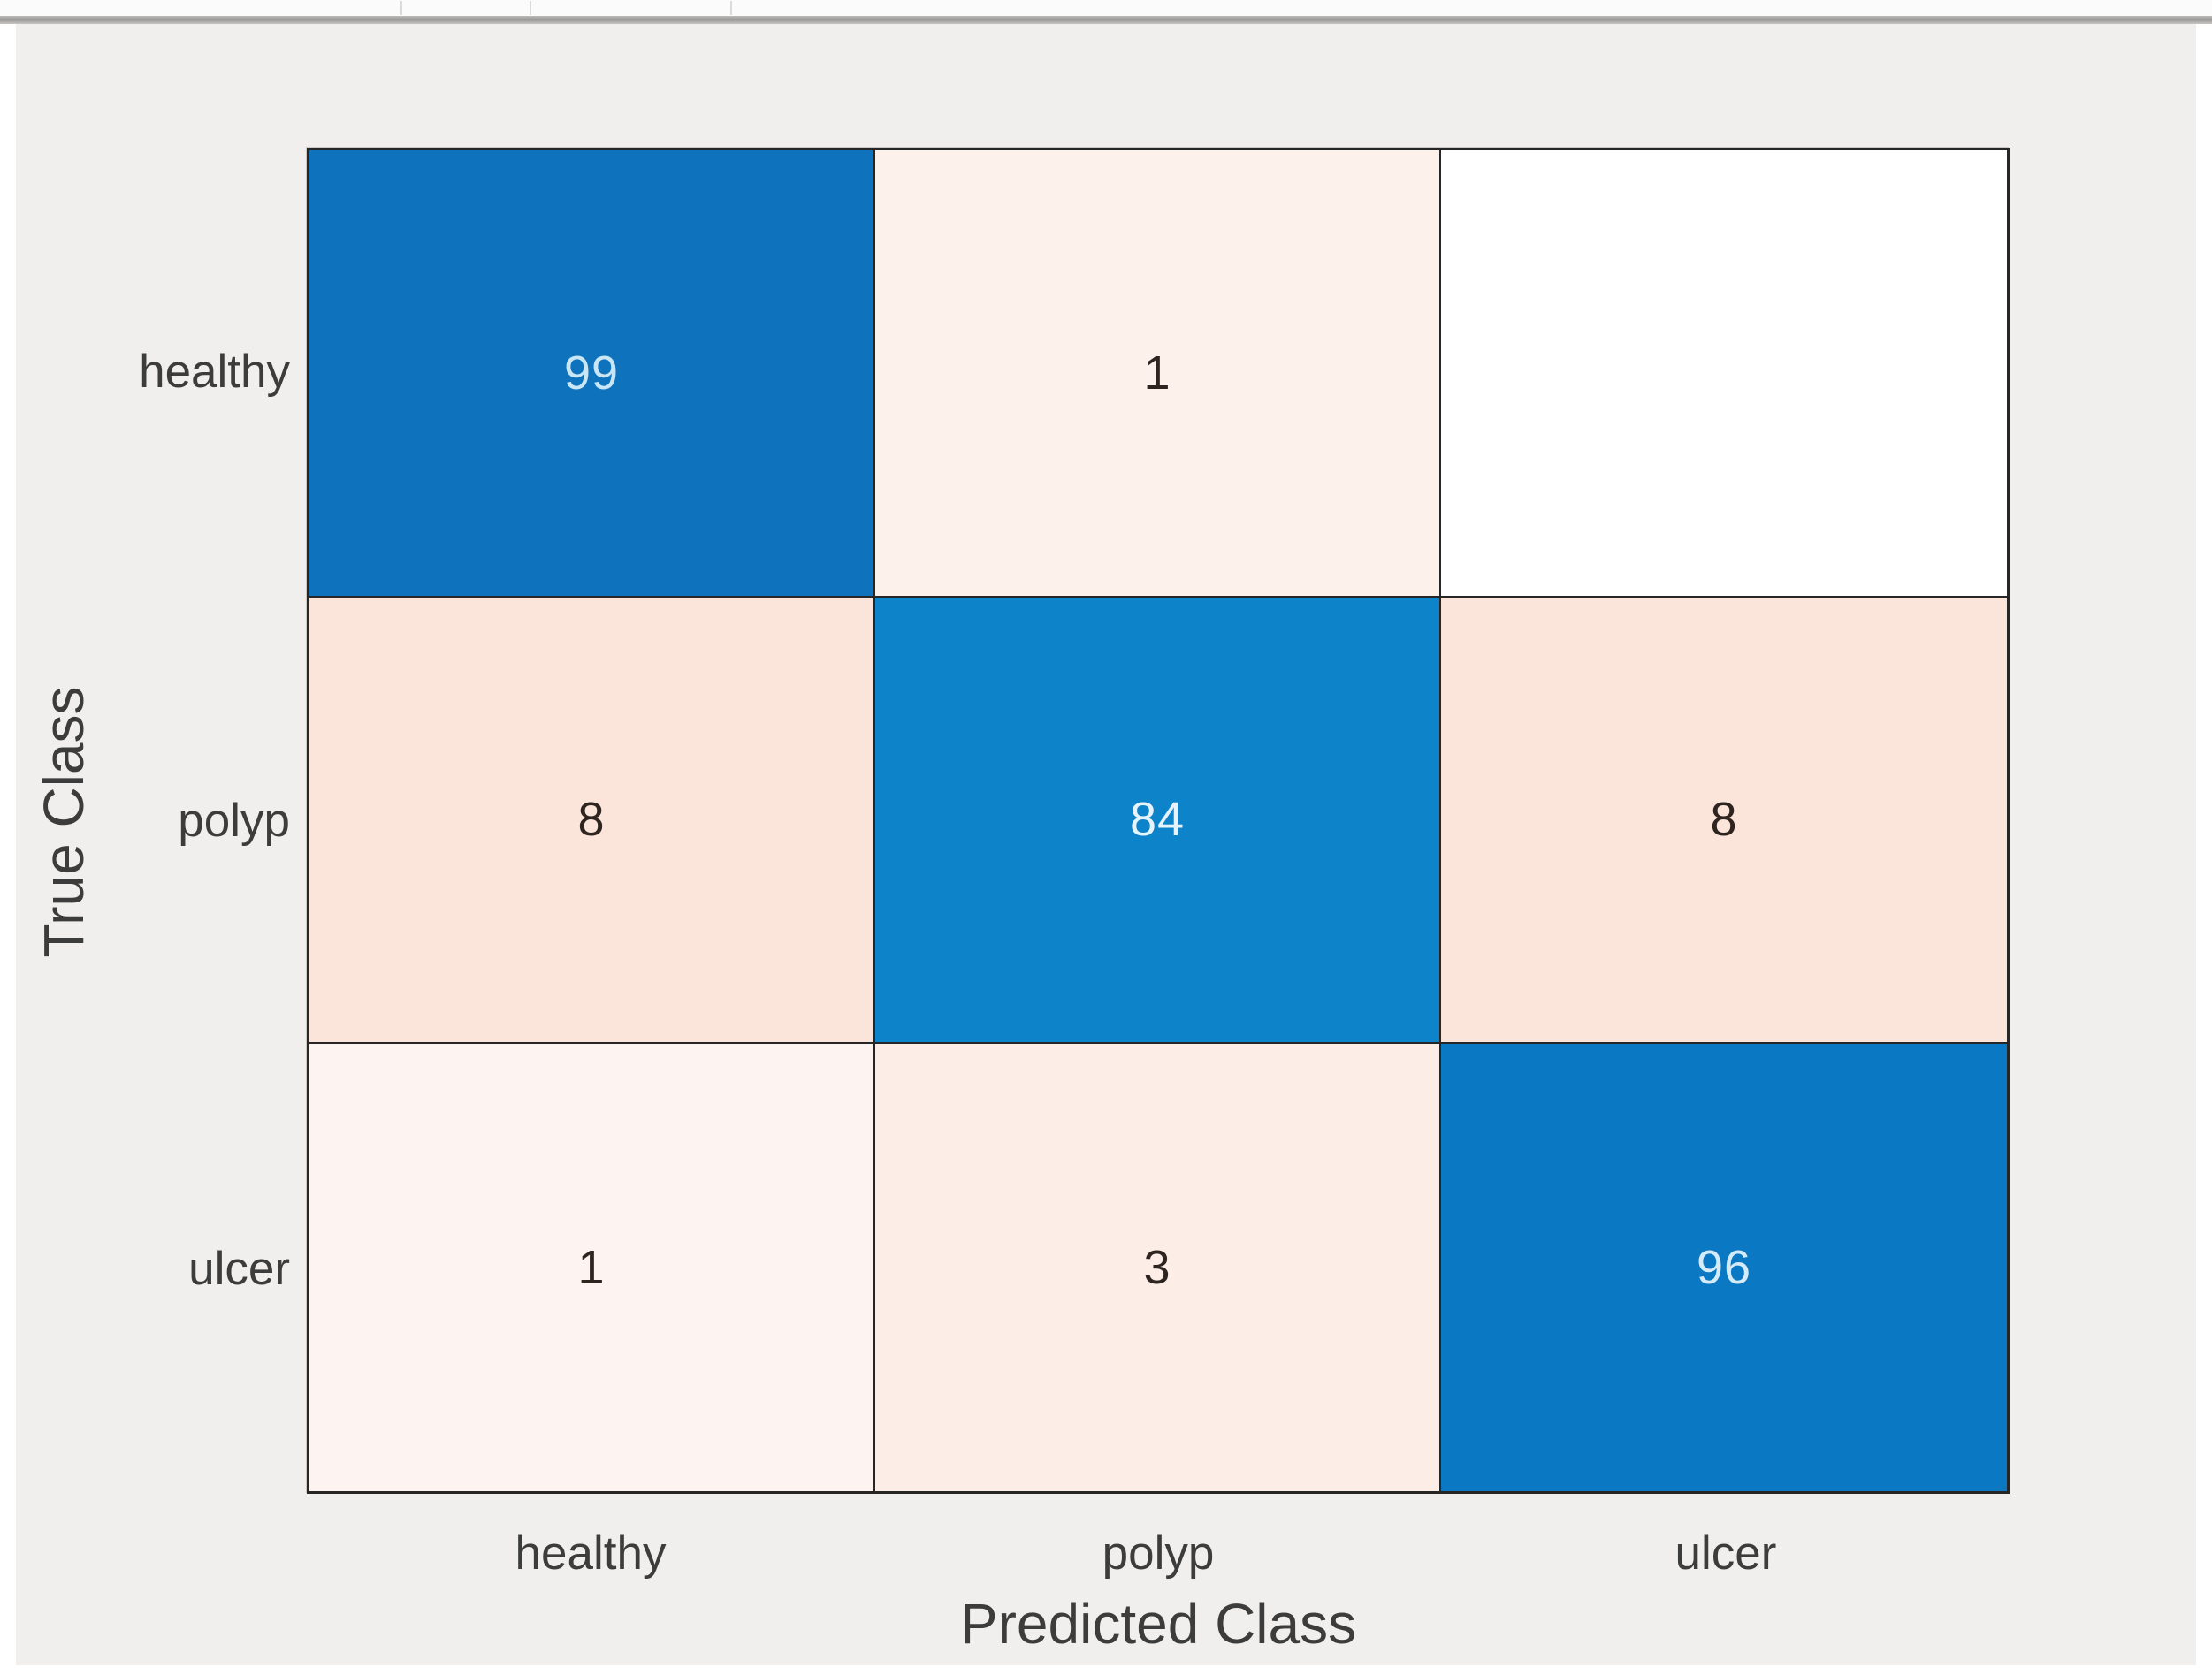 Image resolution: width=2212 pixels, height=1675 pixels. What do you see at coordinates (1724, 374) in the screenshot?
I see `cell-true-healthy-pred-ulcer` at bounding box center [1724, 374].